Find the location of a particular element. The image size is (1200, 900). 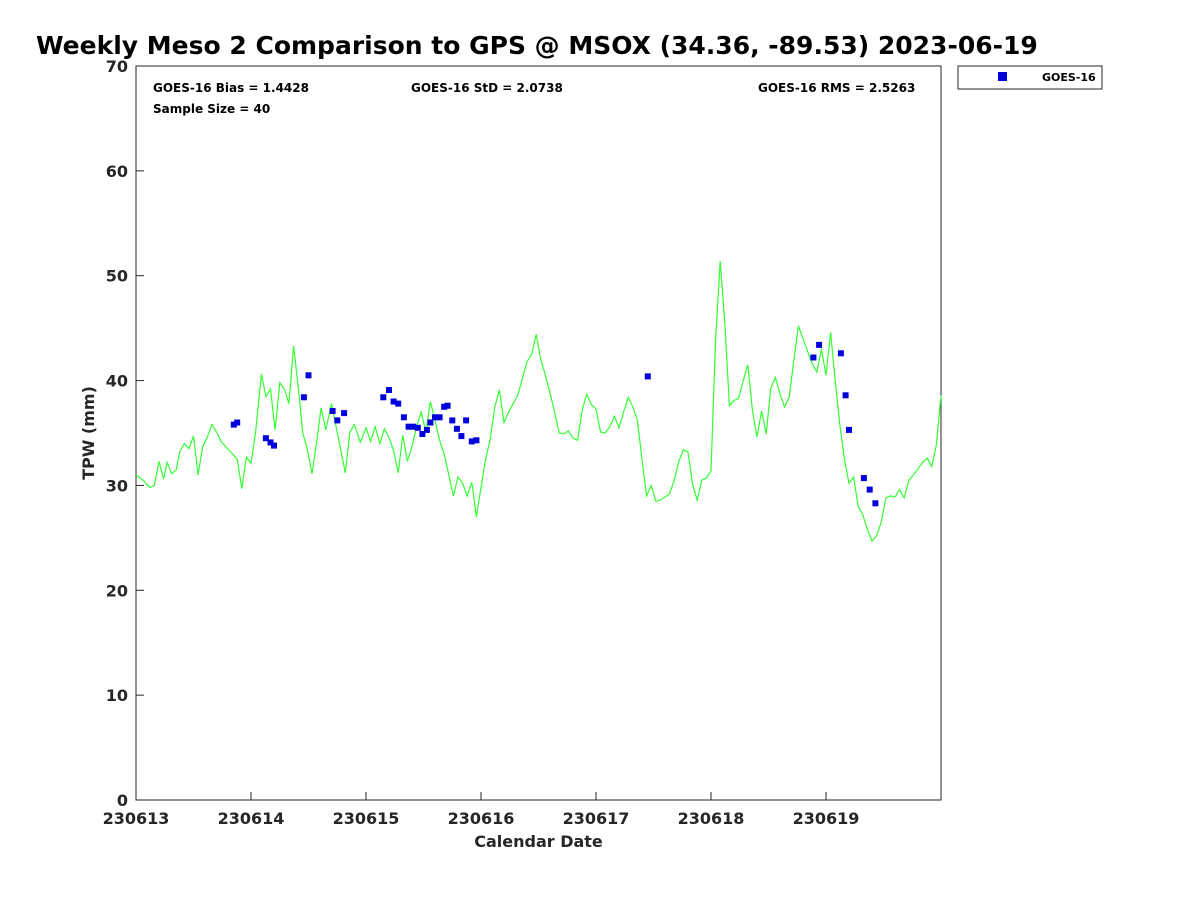

x-axis-label: Calendar Date is located at coordinates (538, 841).